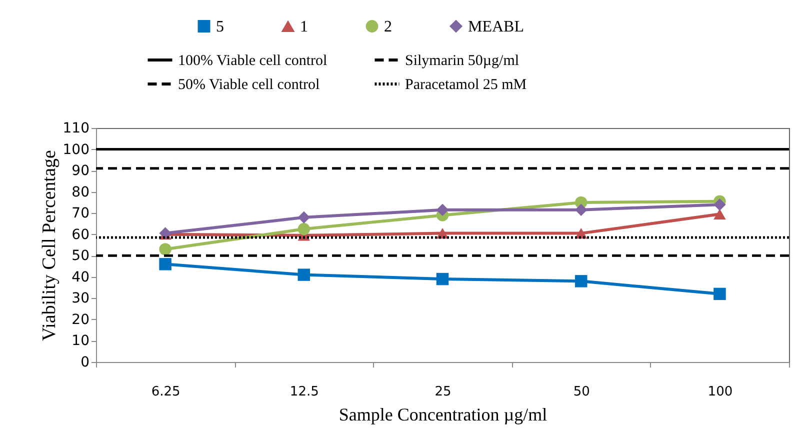 Image resolution: width=804 pixels, height=445 pixels. Describe the element at coordinates (249, 85) in the screenshot. I see `legend-label: 50% Viable cell control` at that location.